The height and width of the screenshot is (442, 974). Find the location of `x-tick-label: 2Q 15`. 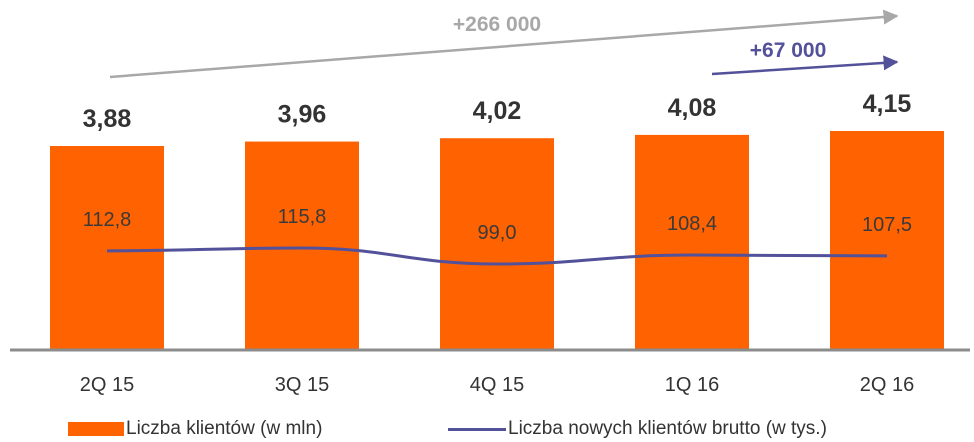

x-tick-label: 2Q 15 is located at coordinates (107, 385).